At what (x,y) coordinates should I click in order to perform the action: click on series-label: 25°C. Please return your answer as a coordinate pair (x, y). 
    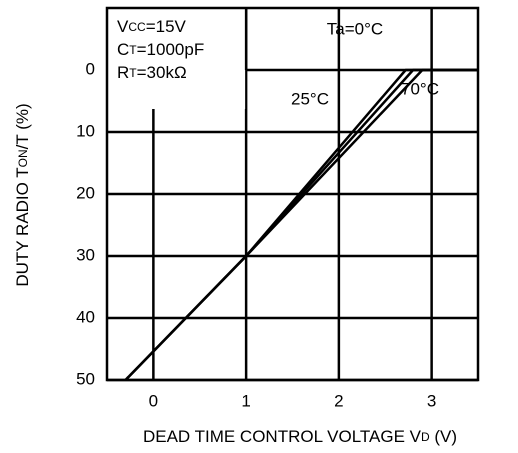
    Looking at the image, I should click on (310, 98).